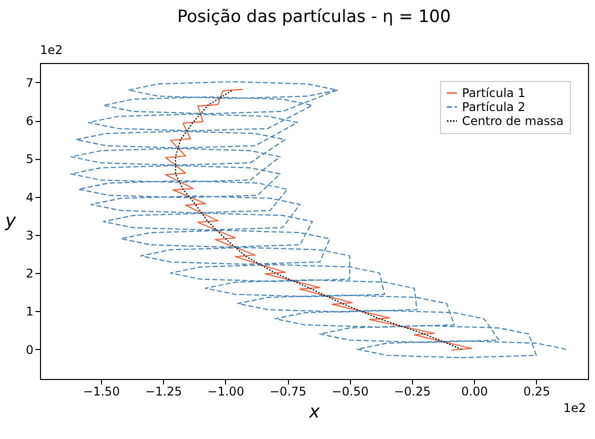 This screenshot has height=439, width=595. I want to click on y-tick-label: 5, so click(30, 159).